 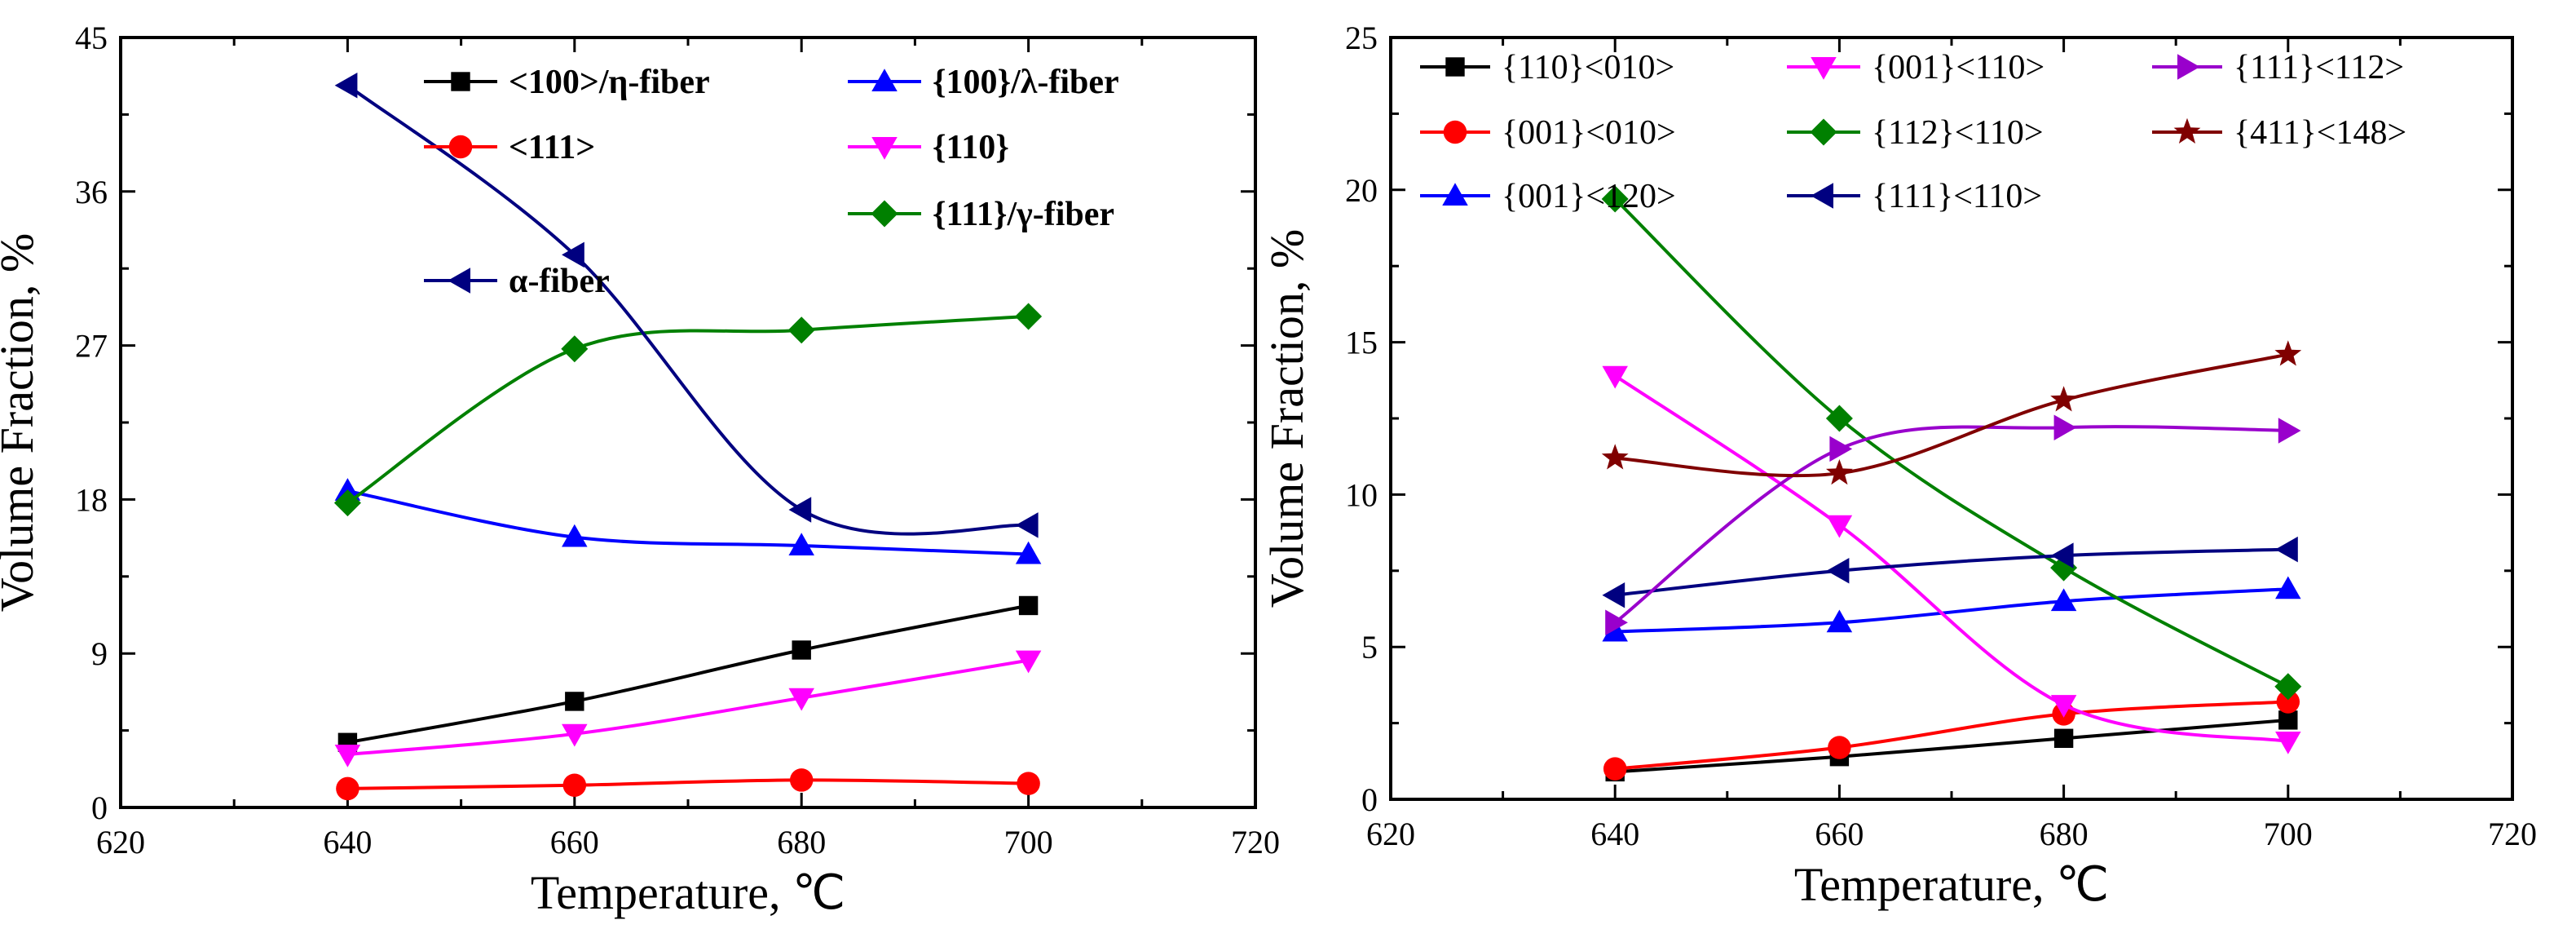 I want to click on legend-item: {111}<110>, so click(x=1914, y=196).